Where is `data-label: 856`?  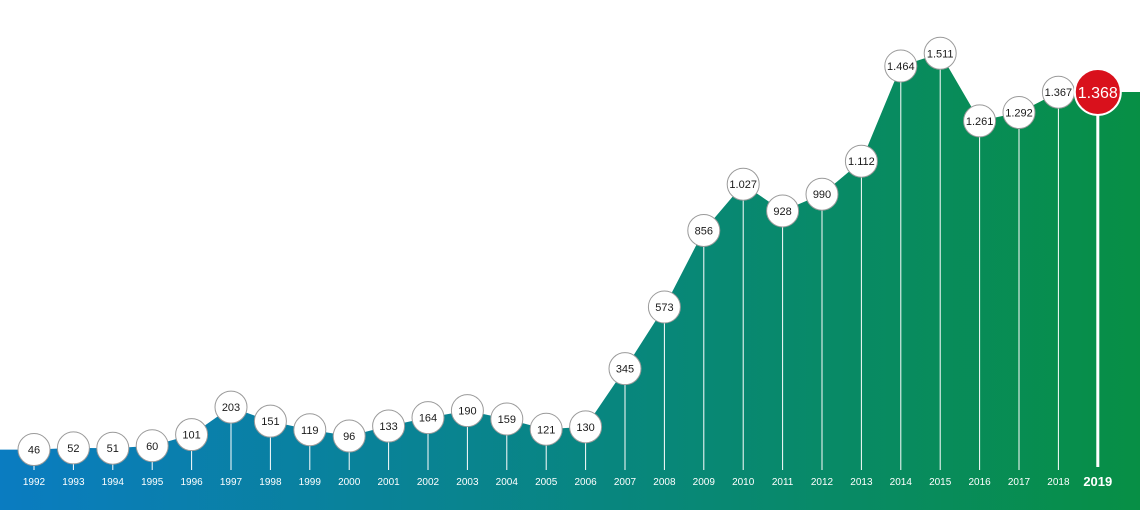
data-label: 856 is located at coordinates (704, 231).